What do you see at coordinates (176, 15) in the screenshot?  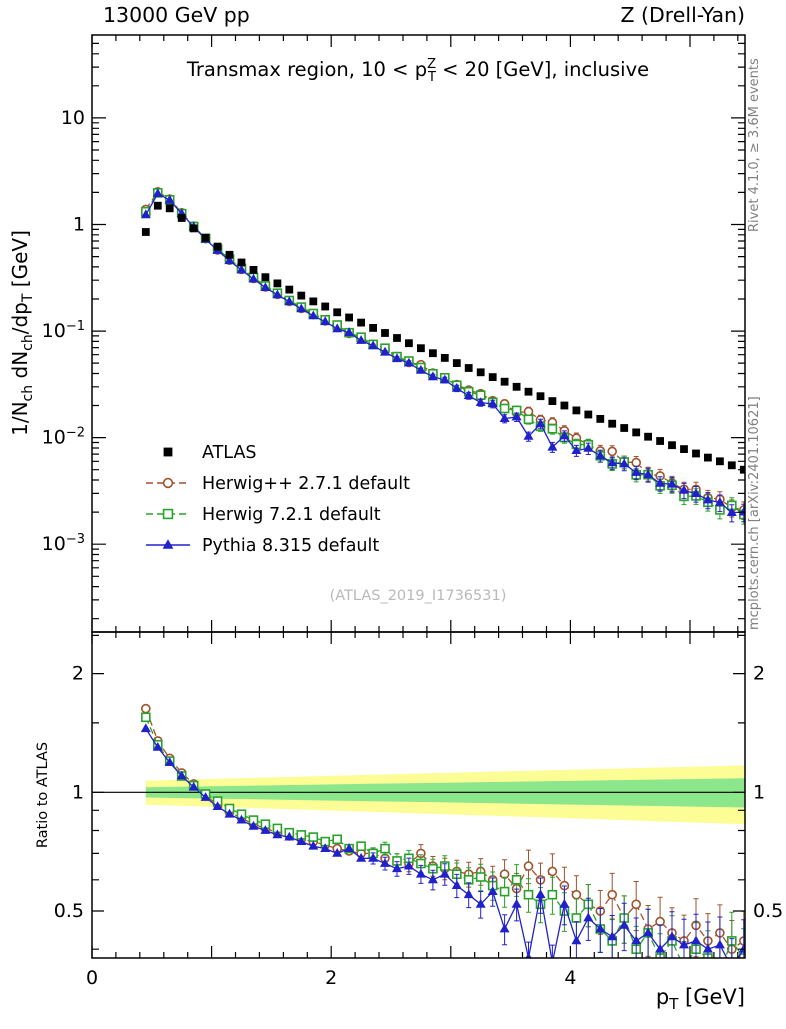 I see `beam-energy-label: 13000 GeV pp` at bounding box center [176, 15].